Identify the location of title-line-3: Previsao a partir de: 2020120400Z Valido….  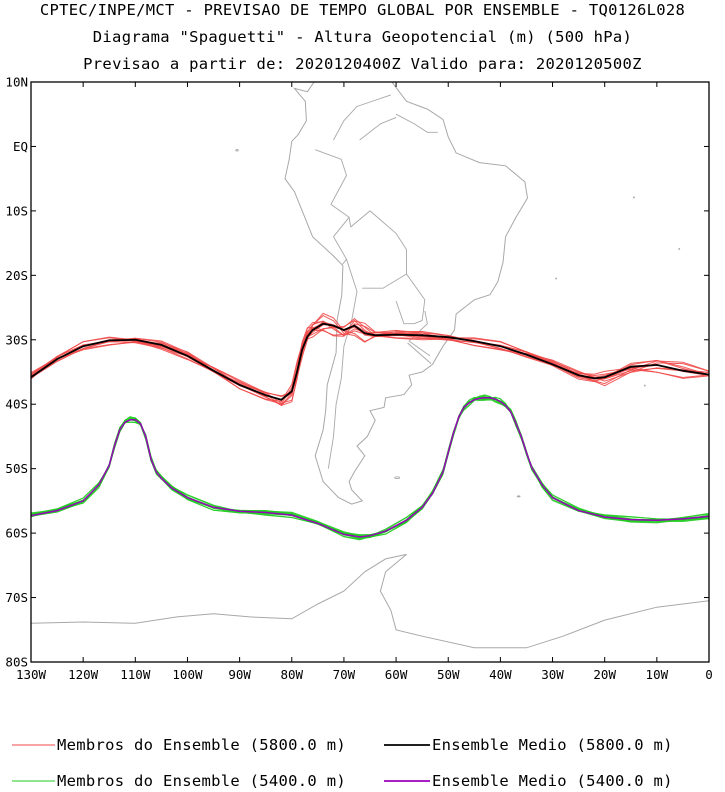
(362, 64).